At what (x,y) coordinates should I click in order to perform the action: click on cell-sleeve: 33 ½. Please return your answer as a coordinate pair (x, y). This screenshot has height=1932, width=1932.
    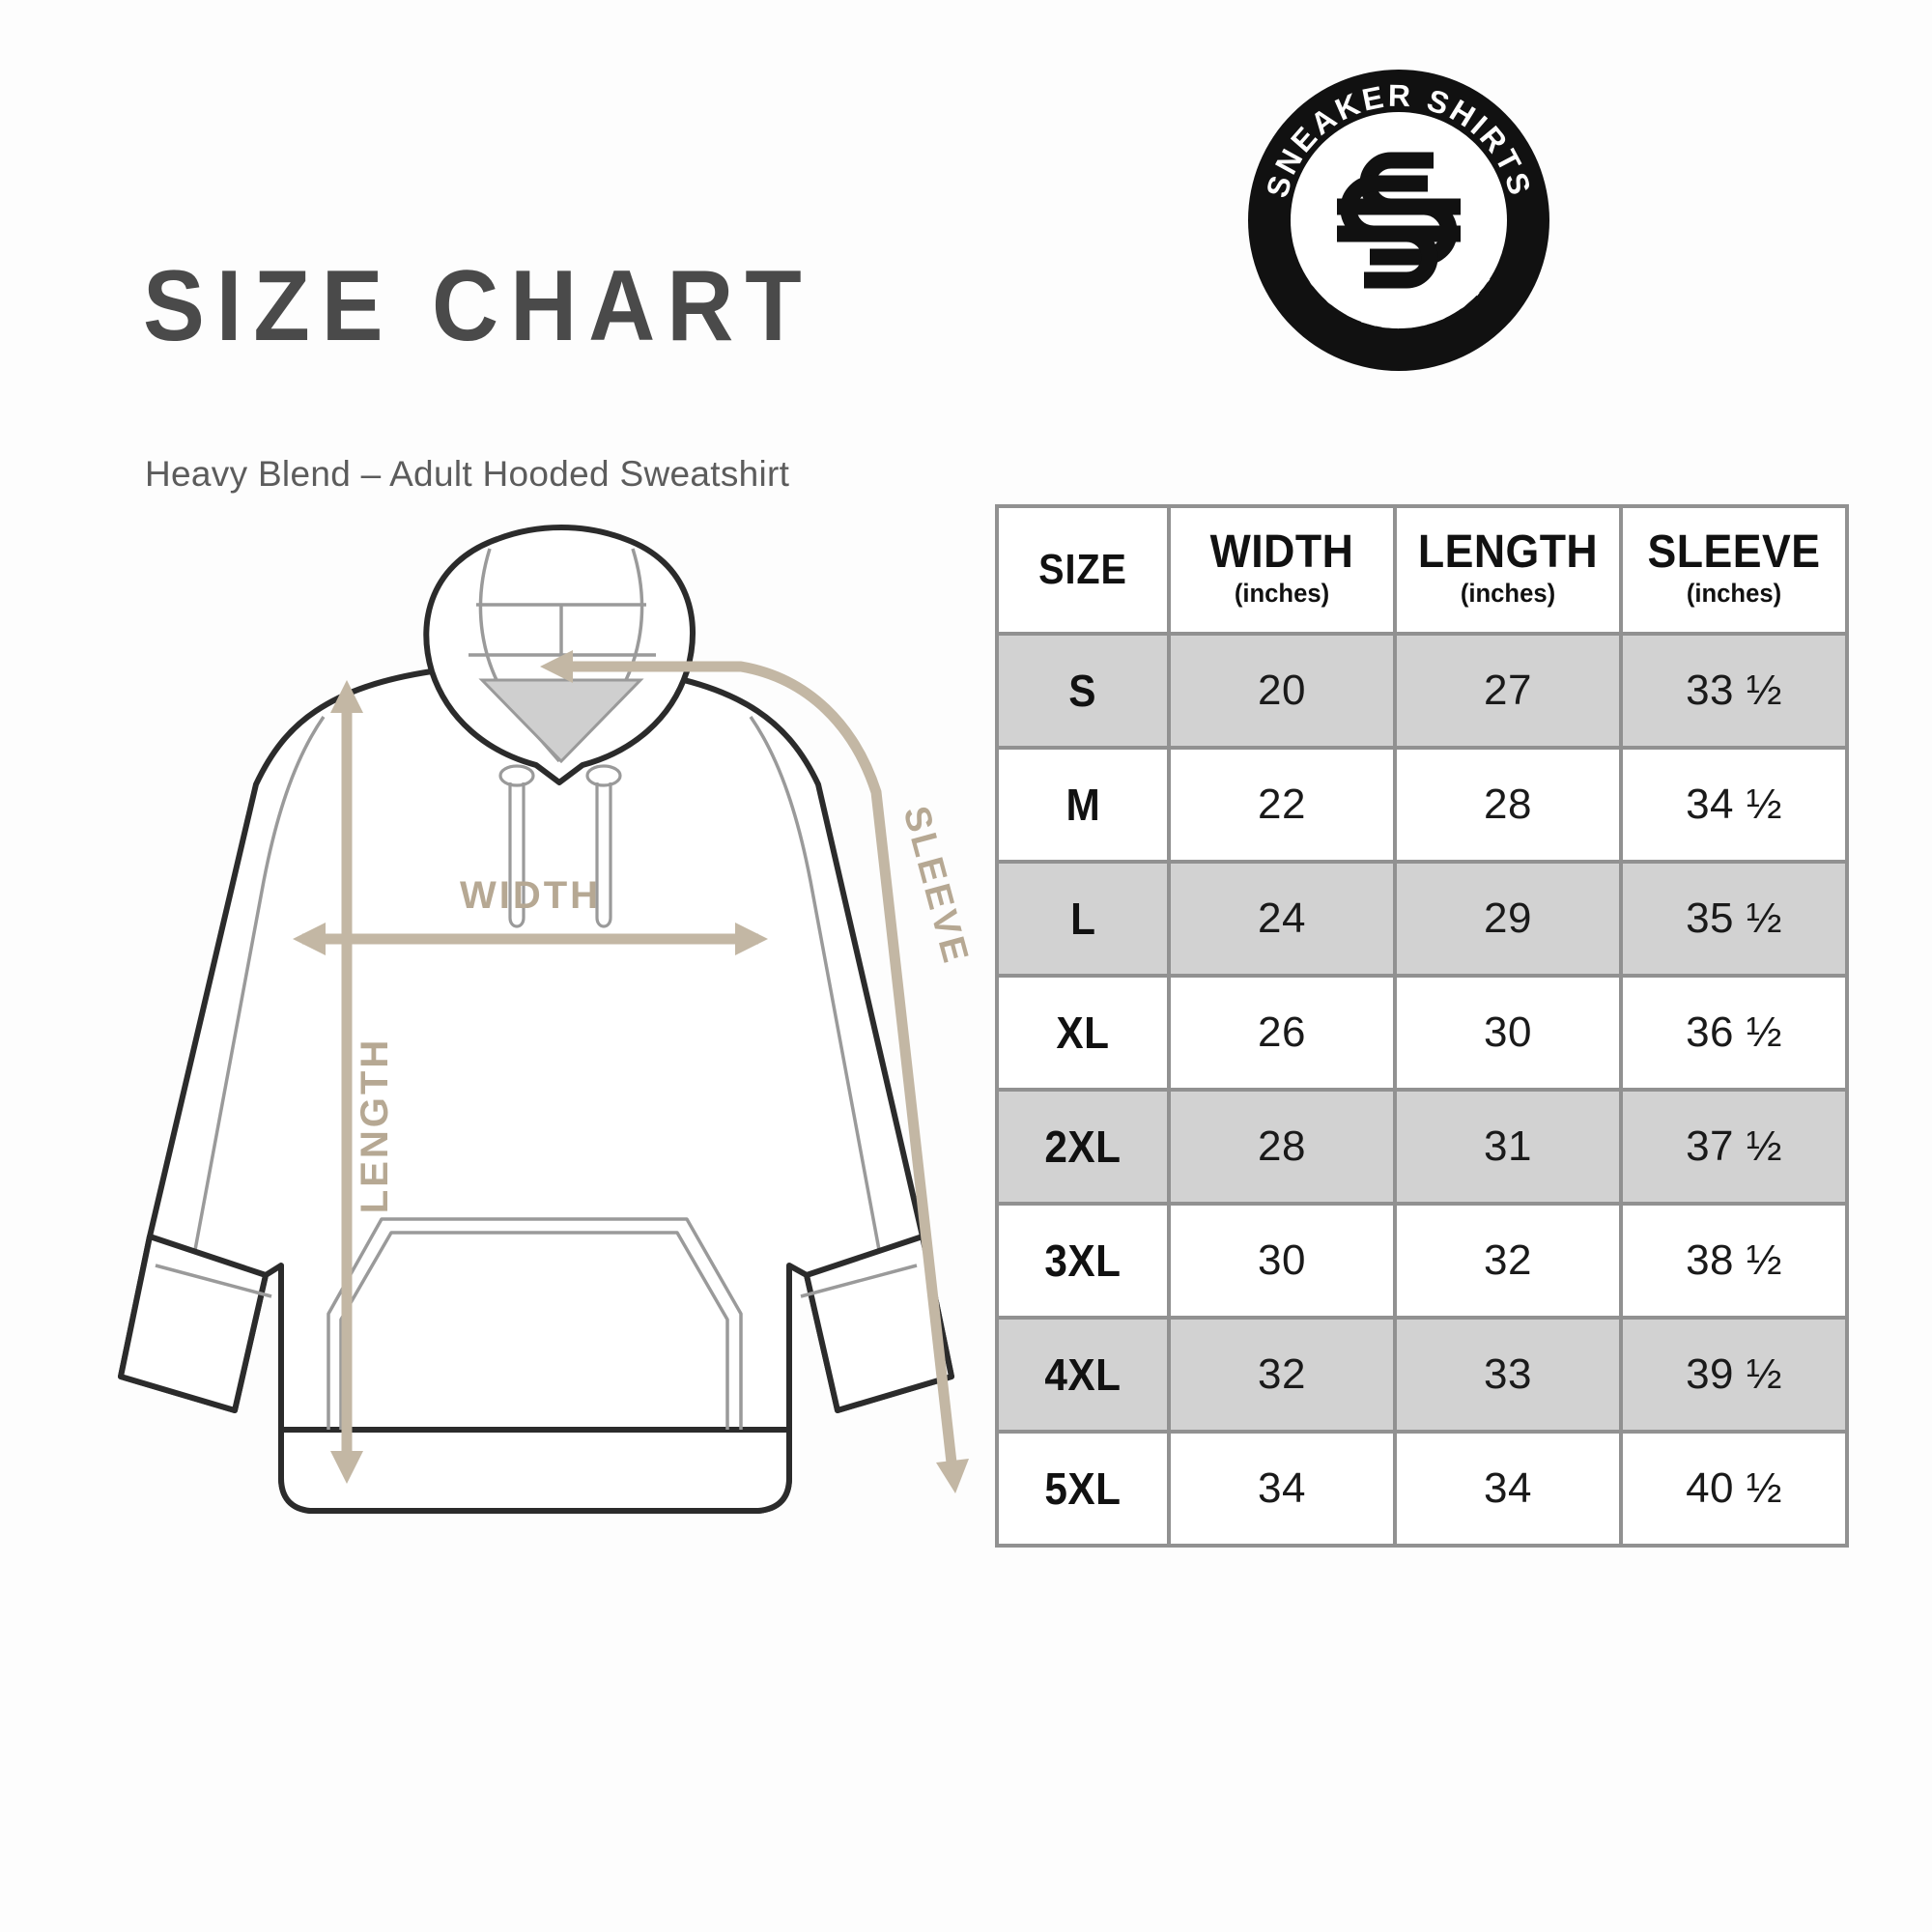
    Looking at the image, I should click on (1734, 691).